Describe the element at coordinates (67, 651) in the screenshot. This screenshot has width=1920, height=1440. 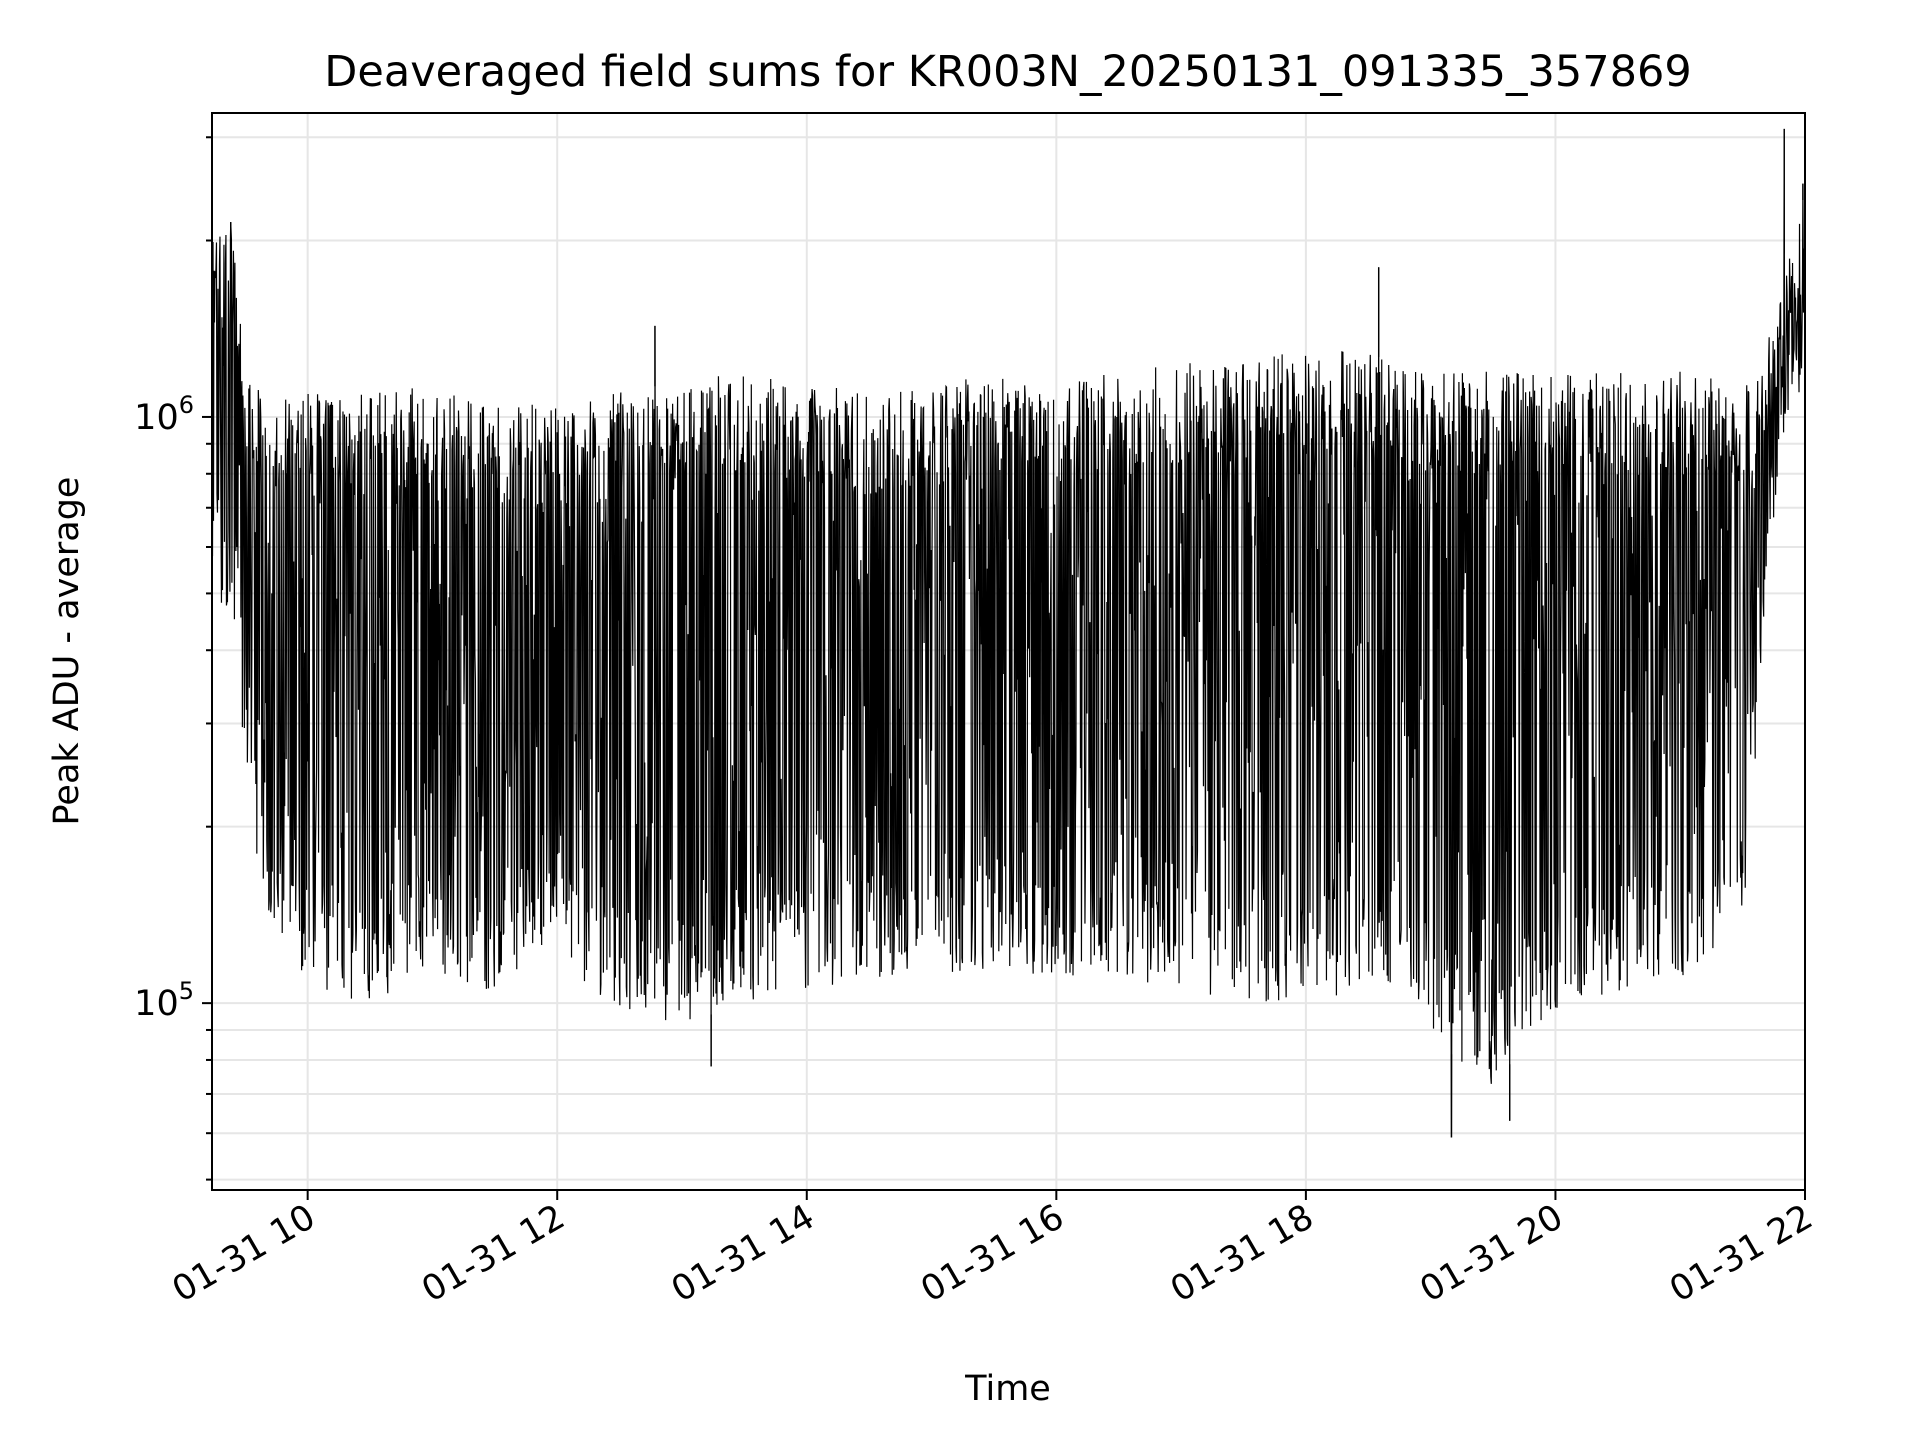
I see `y-axis-label: Peak ADU - average` at that location.